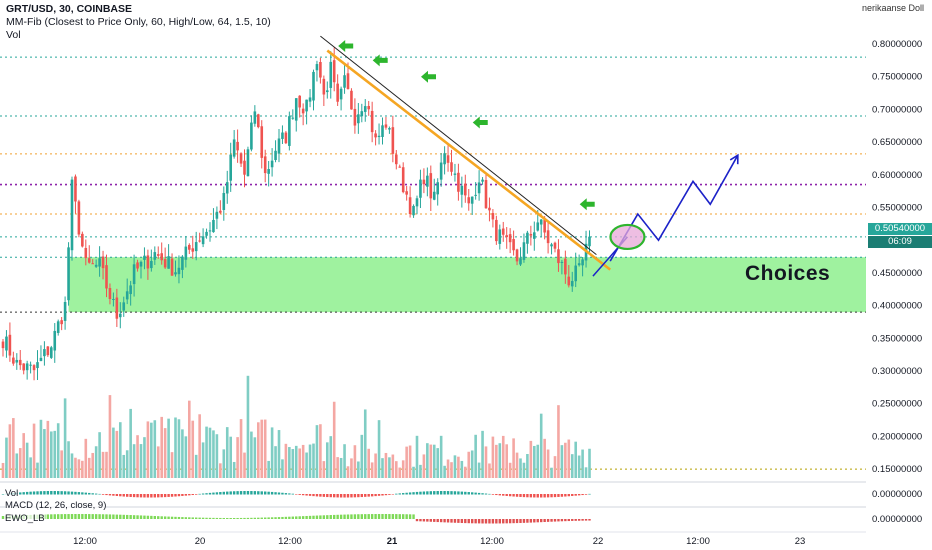 The height and width of the screenshot is (550, 932). What do you see at coordinates (25, 518) in the screenshot?
I see `ewo-pane-label: EWO_LB` at bounding box center [25, 518].